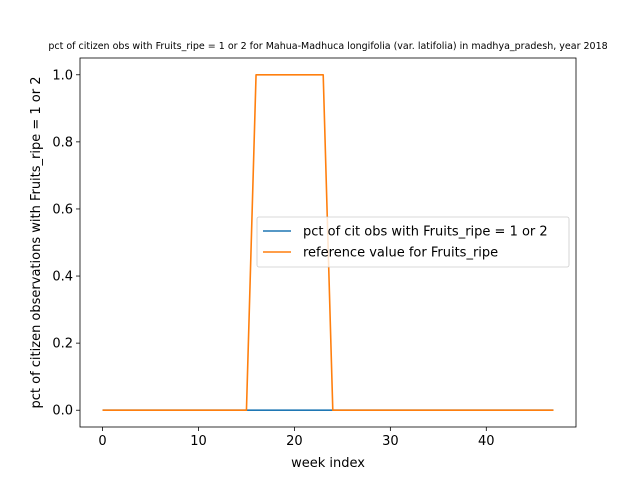 The height and width of the screenshot is (480, 640). Describe the element at coordinates (328, 463) in the screenshot. I see `x-axis-label: week index` at that location.